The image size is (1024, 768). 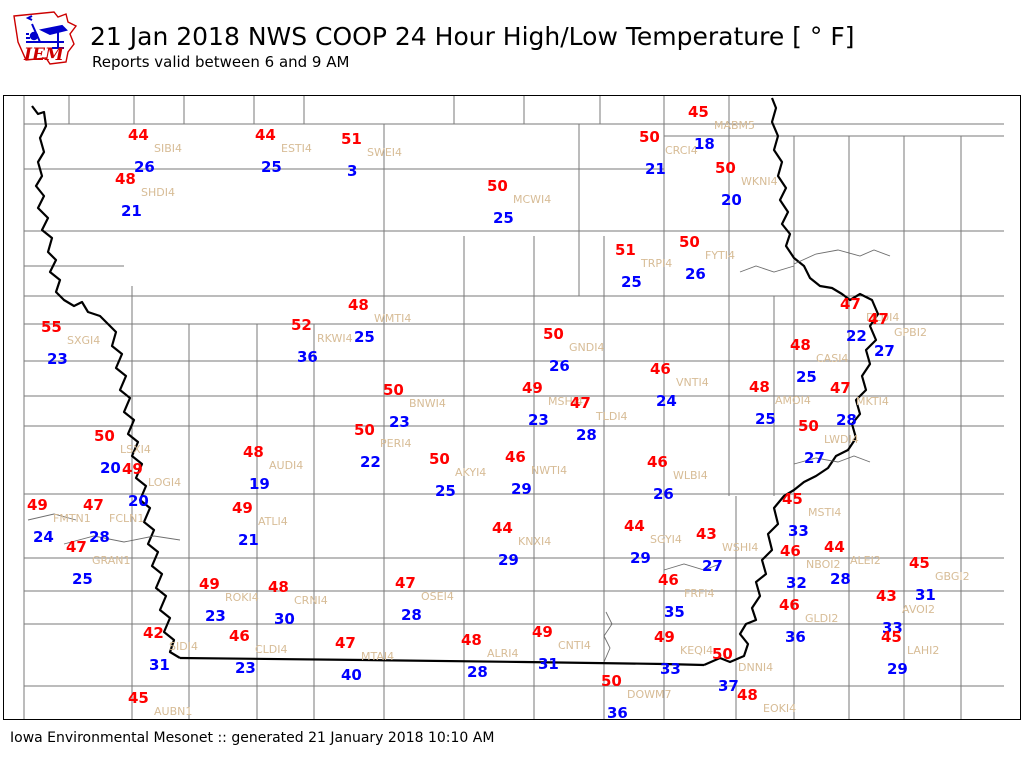 I want to click on station-high-temp: 51, so click(x=351, y=139).